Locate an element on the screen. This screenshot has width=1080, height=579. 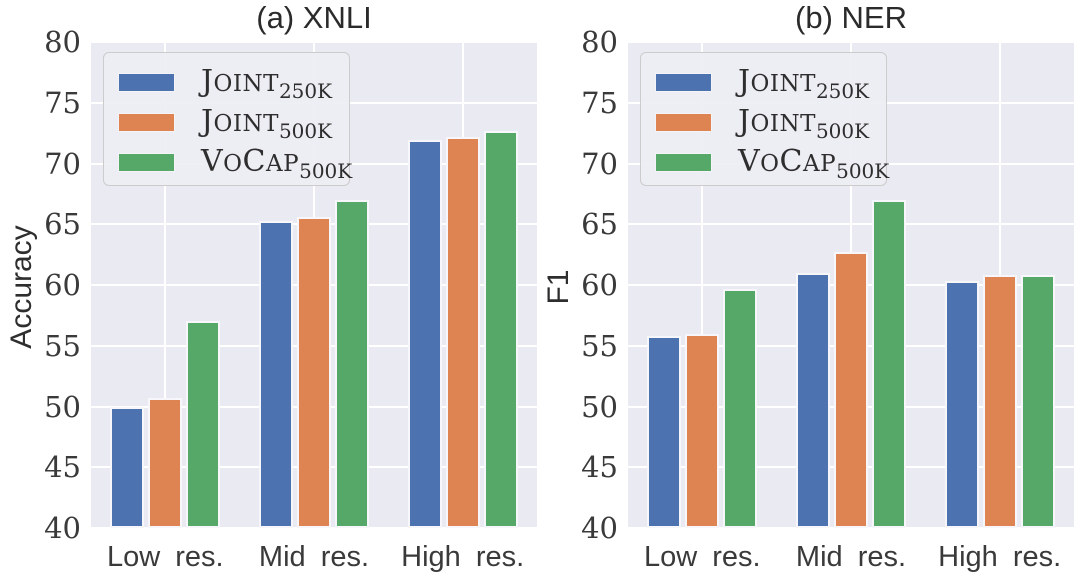
chart-title-ner: (b) NER is located at coordinates (851, 17).